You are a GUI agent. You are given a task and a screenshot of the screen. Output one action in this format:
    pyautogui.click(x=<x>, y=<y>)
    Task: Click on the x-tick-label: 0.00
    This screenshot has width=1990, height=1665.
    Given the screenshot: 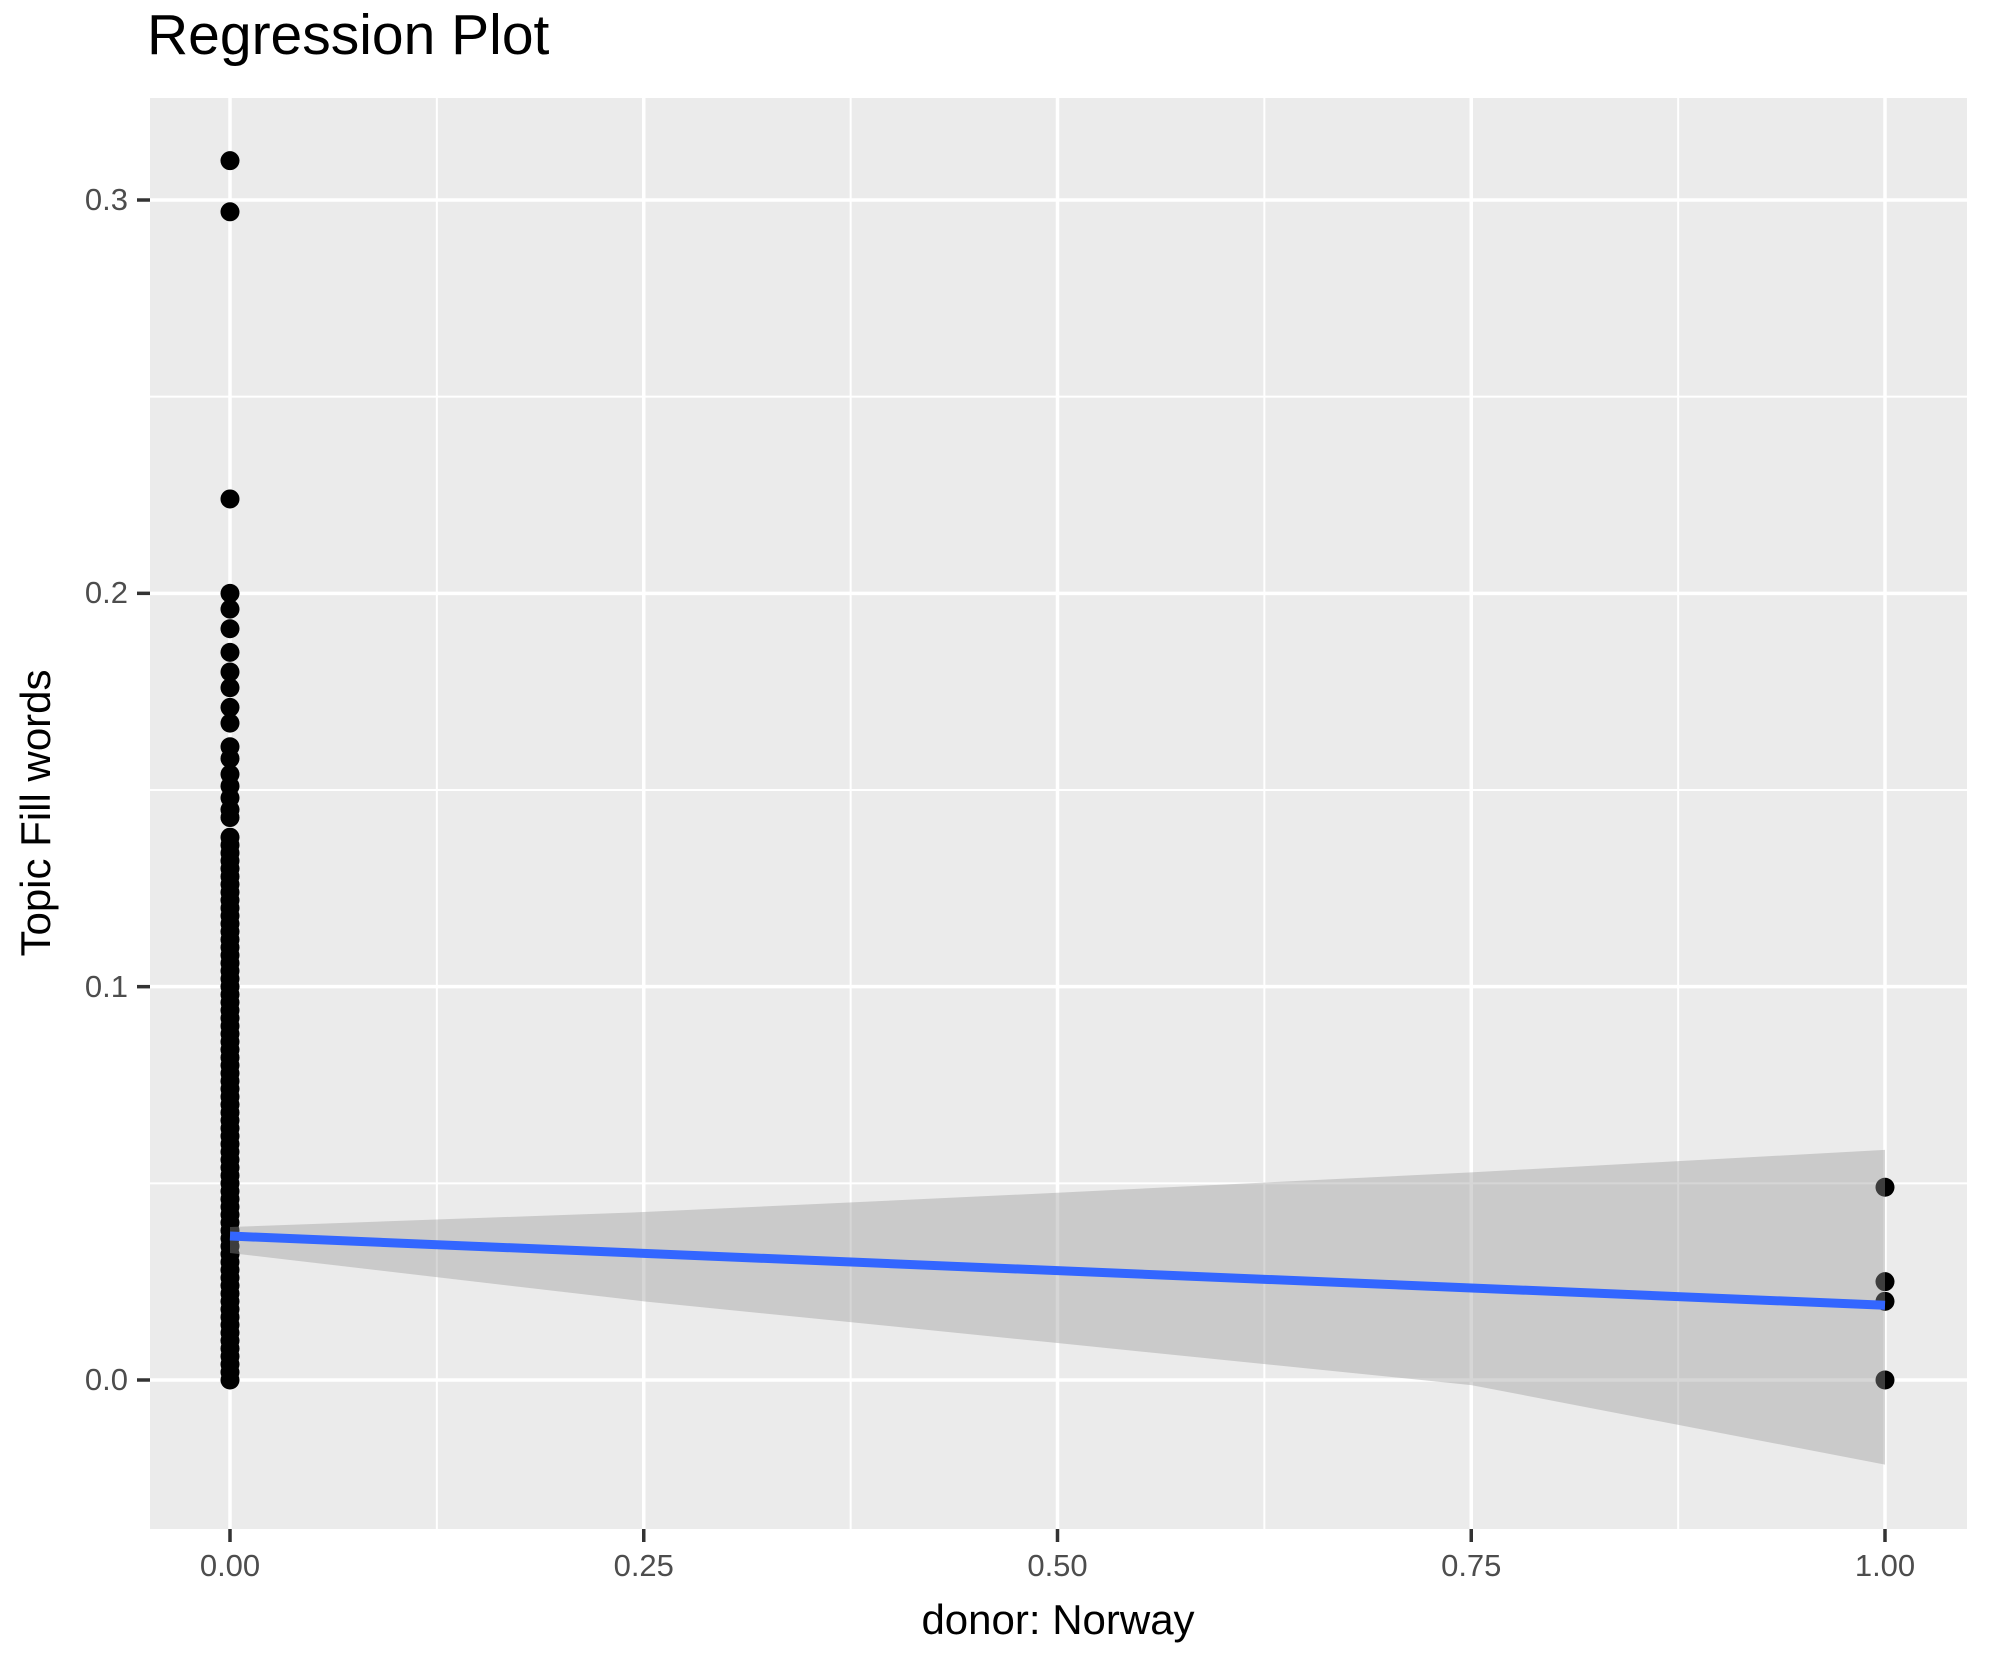 What is the action you would take?
    pyautogui.click(x=230, y=1565)
    